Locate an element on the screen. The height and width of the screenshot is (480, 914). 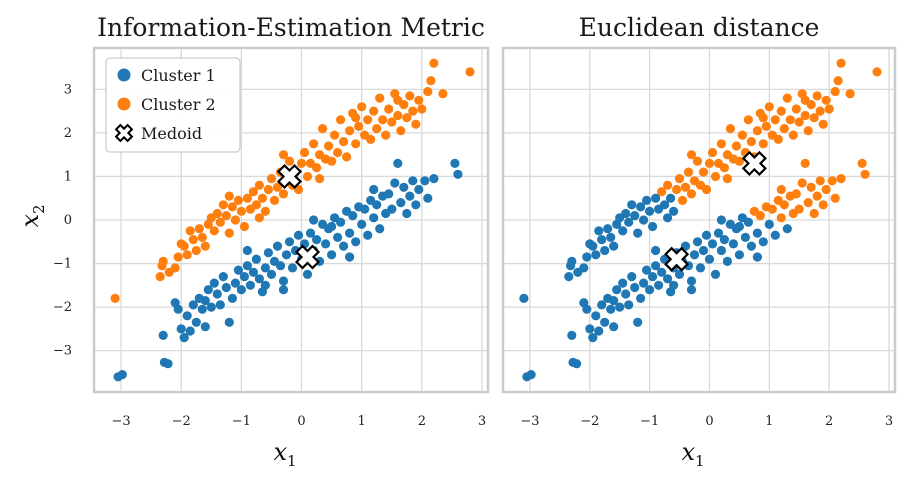
x-axis-label: x1 is located at coordinates (284, 454).